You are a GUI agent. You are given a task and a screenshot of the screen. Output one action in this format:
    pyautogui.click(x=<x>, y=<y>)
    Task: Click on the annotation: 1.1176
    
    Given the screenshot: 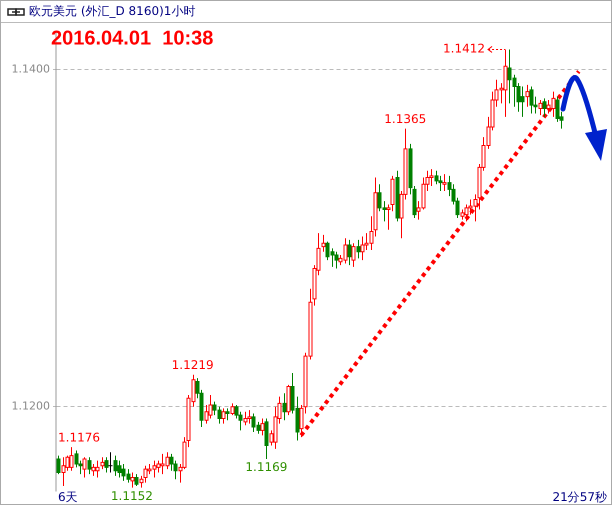 What is the action you would take?
    pyautogui.click(x=79, y=437)
    